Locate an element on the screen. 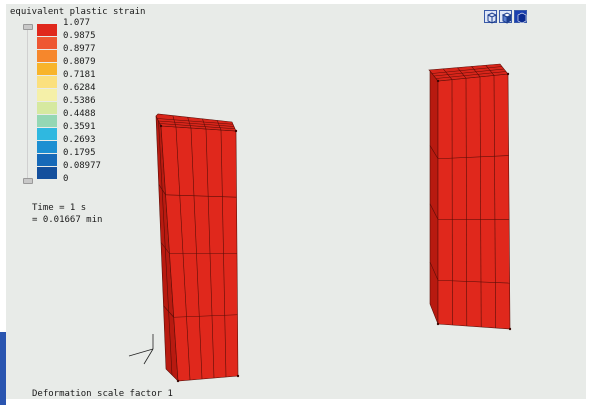 The width and height of the screenshot is (592, 405). legend-tick-label: 0.2693 is located at coordinates (79, 140).